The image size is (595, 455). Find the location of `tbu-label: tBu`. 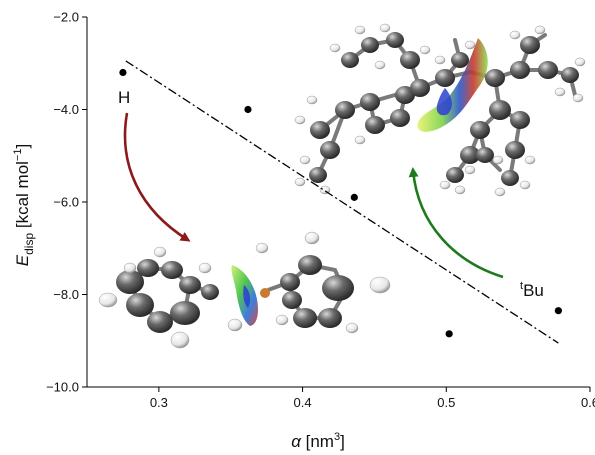

tbu-label: tBu is located at coordinates (532, 290).